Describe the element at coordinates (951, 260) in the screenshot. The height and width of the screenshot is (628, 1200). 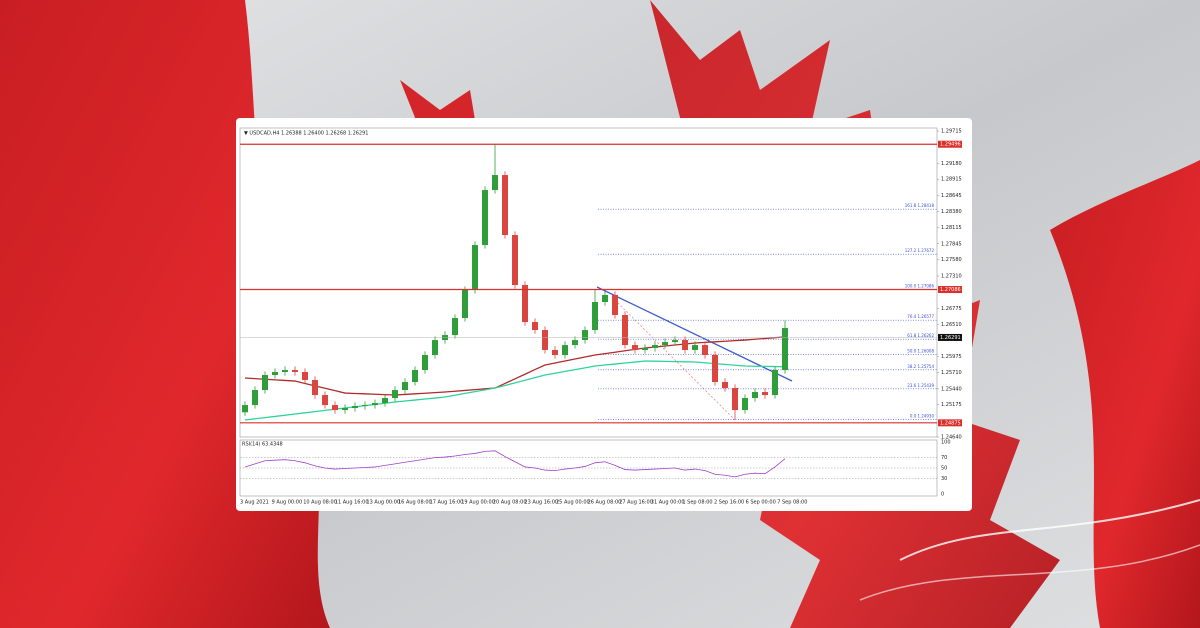
I see `y-tick-label: 1.27580` at that location.